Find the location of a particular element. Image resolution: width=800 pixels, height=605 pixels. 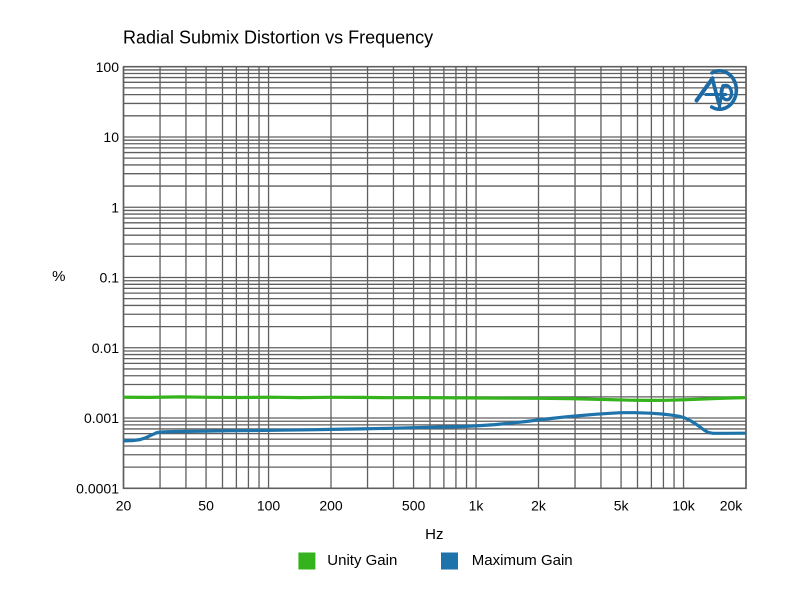

svg-text: 10k is located at coordinates (684, 506).